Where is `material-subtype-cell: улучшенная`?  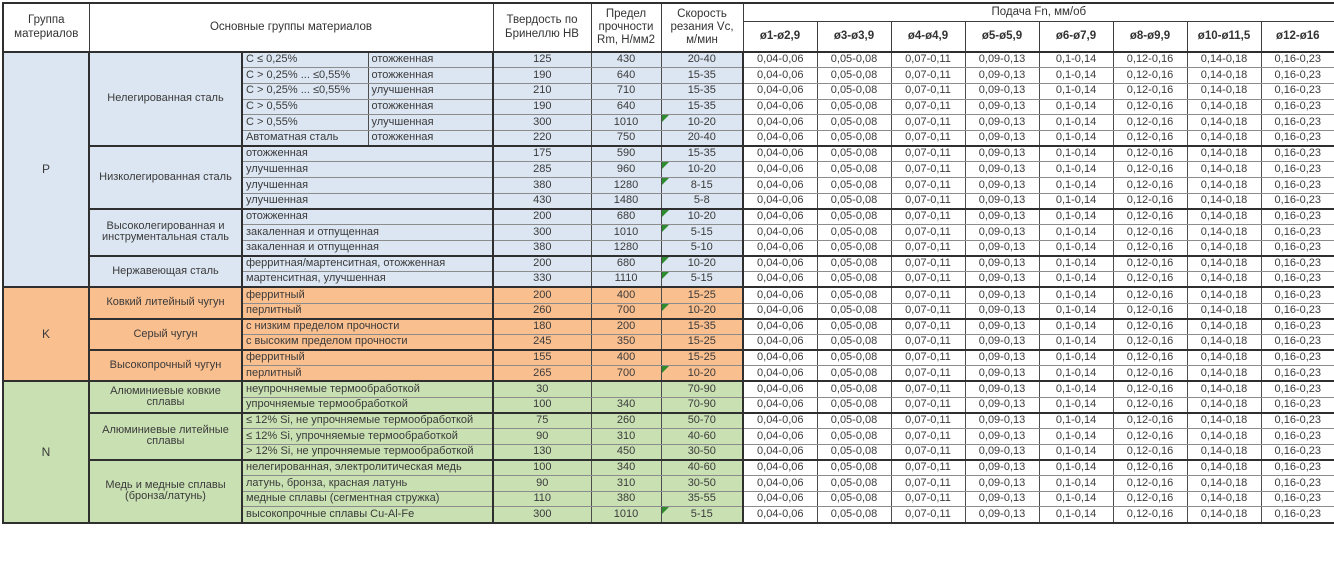
material-subtype-cell: улучшенная is located at coordinates (367, 169).